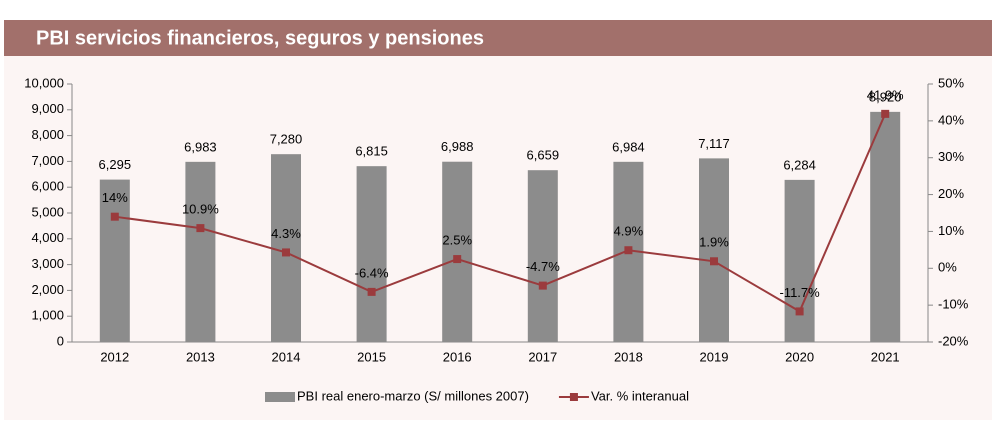 This screenshot has height=432, width=996. Describe the element at coordinates (286, 139) in the screenshot. I see `bar-label: 7,280` at that location.